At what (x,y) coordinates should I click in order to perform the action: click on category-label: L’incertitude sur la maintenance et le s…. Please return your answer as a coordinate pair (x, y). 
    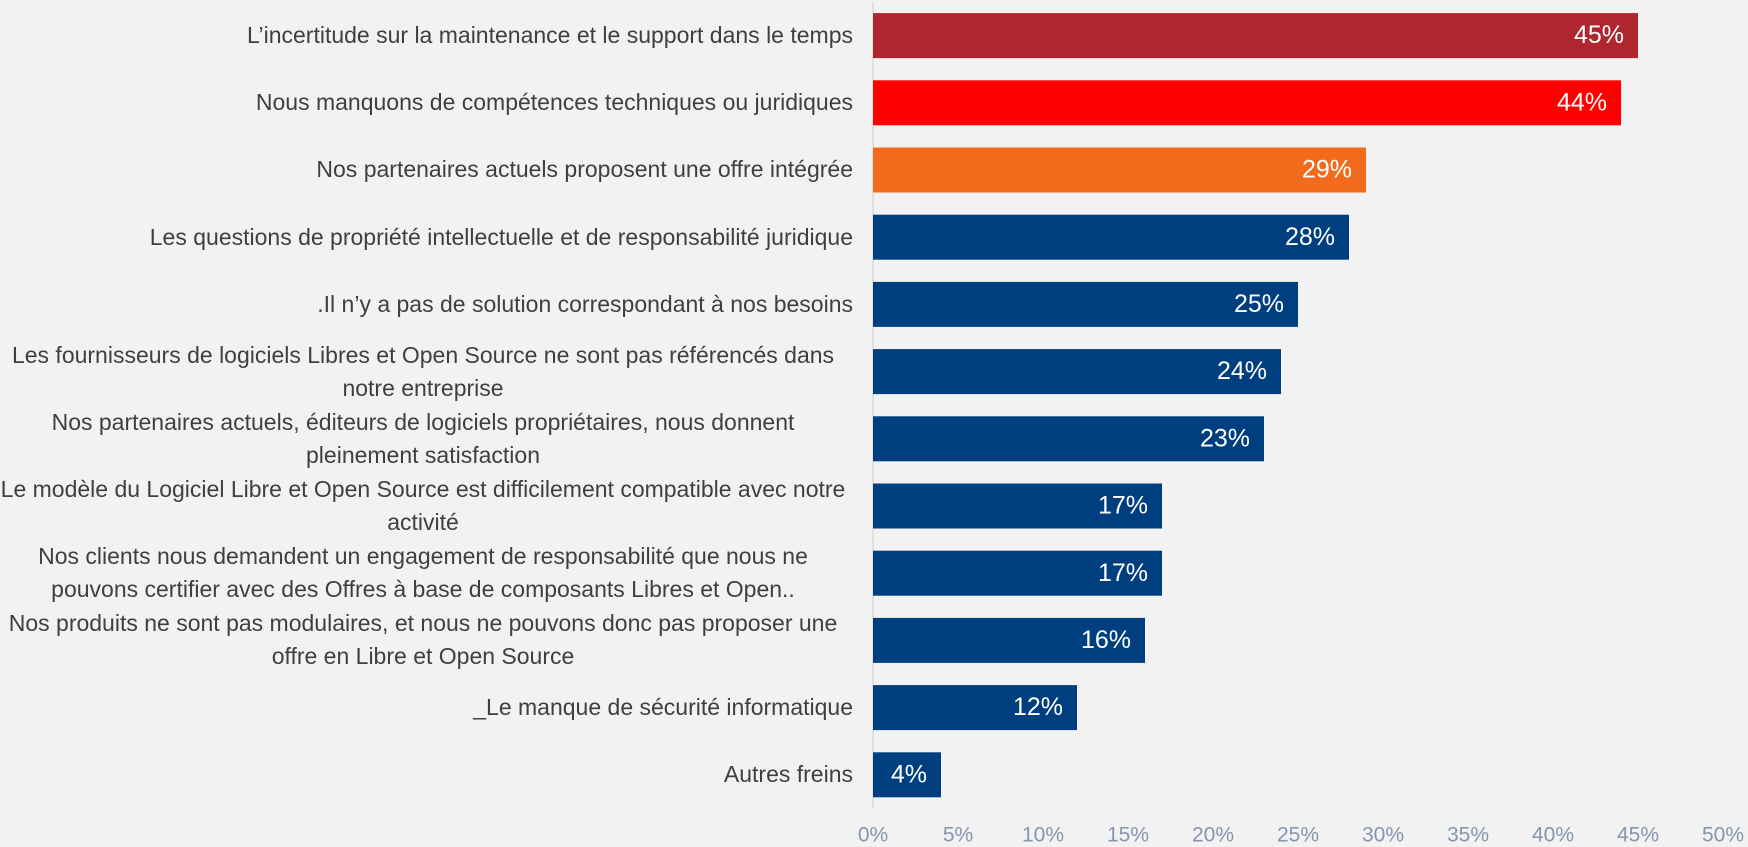
    Looking at the image, I should click on (549, 35).